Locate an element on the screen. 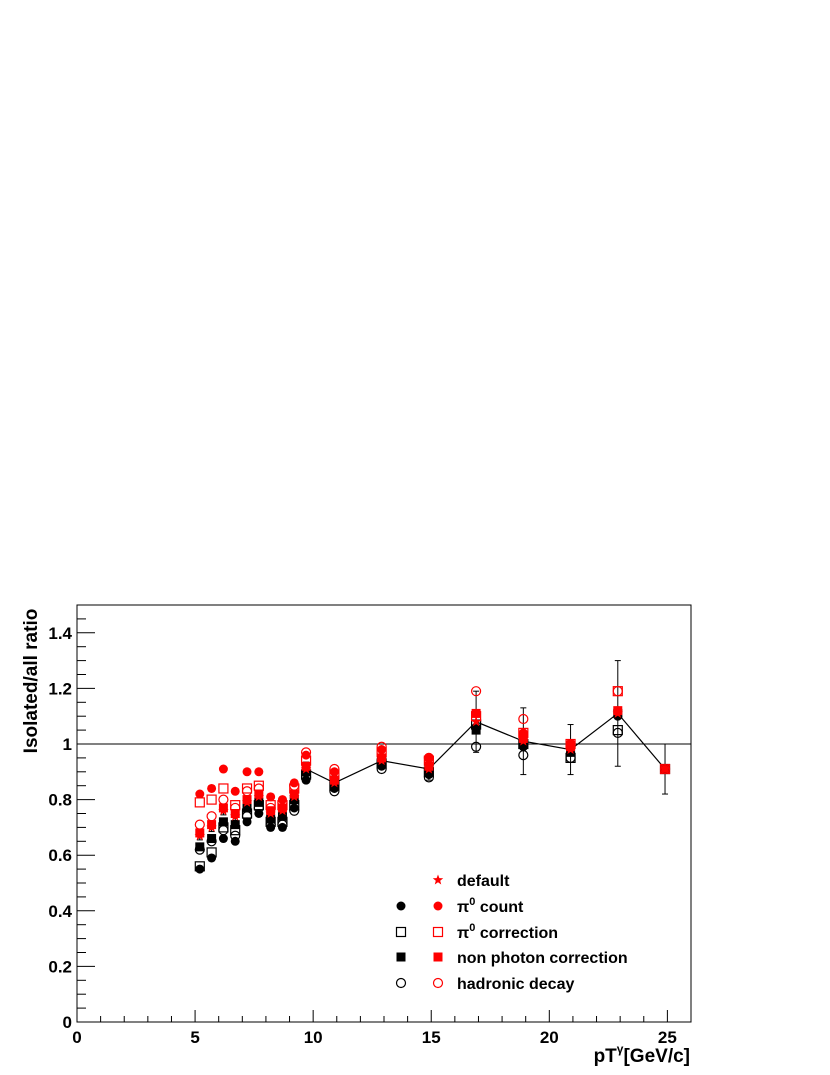 The width and height of the screenshot is (830, 1075). x-tick-label: 5 is located at coordinates (194, 1037).